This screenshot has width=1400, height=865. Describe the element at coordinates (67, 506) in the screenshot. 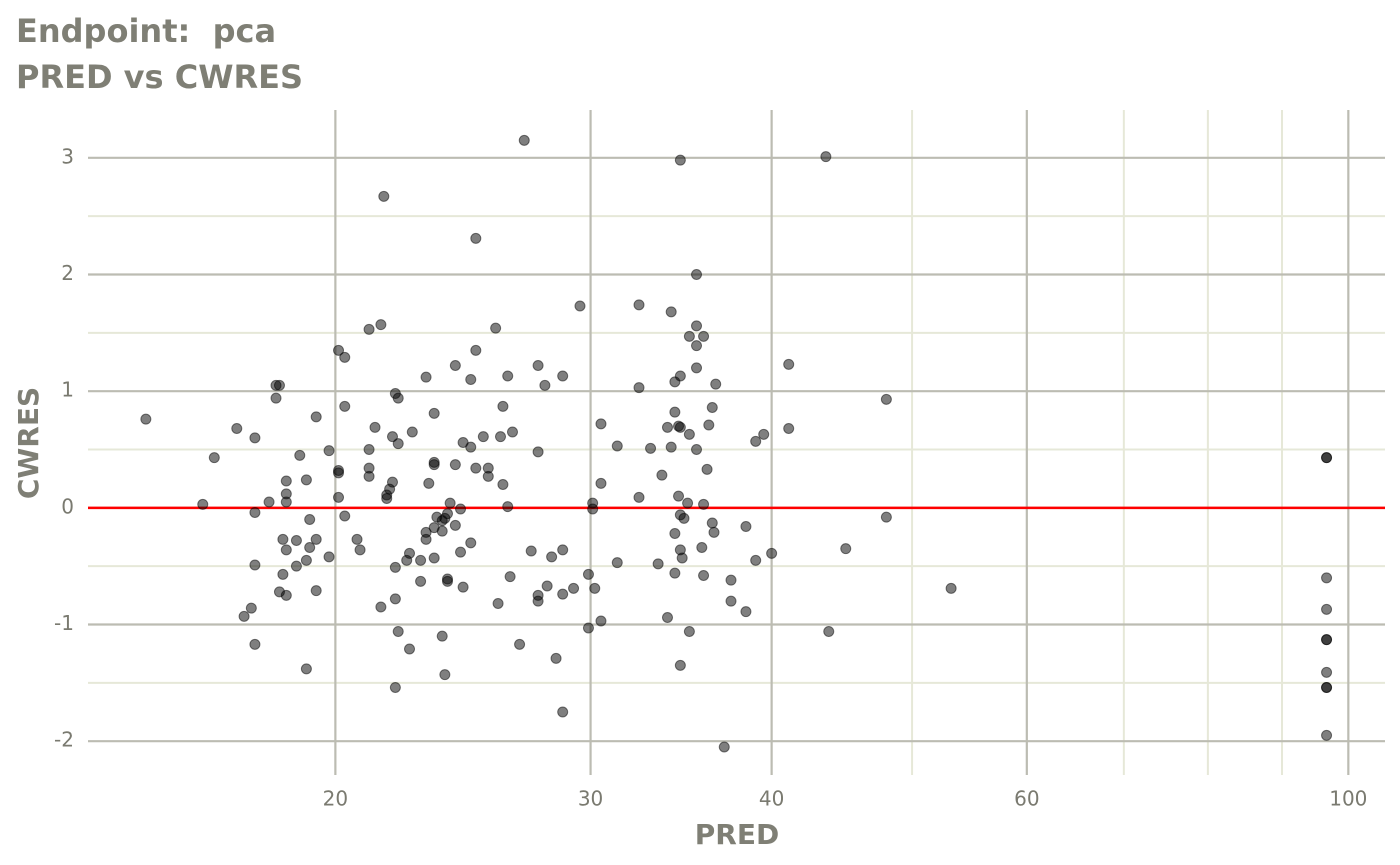

I see `y-tick-label: 0` at that location.